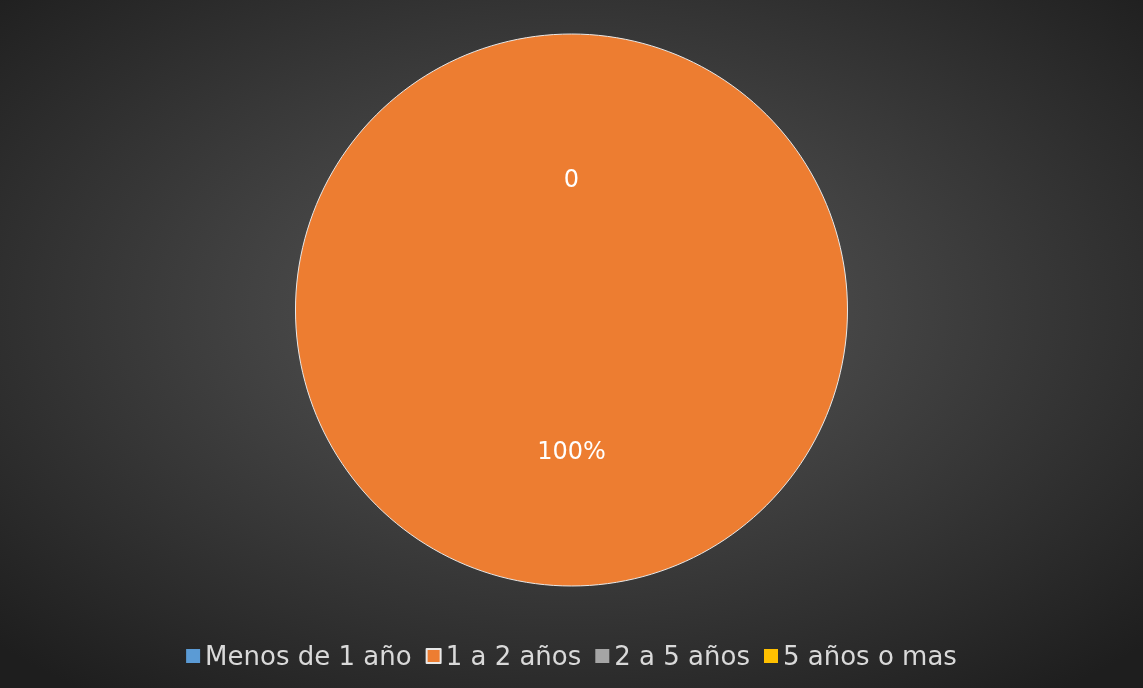 This screenshot has width=1143, height=688. I want to click on data-label: 100%, so click(571, 451).